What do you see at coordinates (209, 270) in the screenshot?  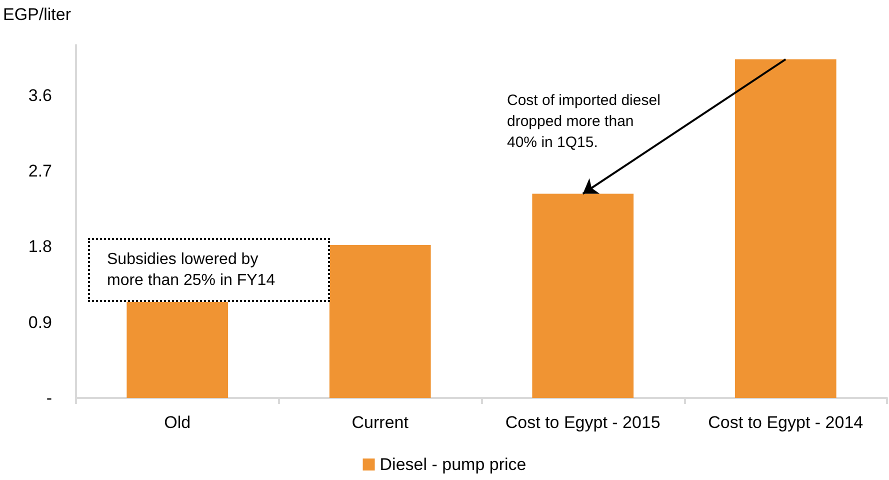 I see `callout-box: Subsidies lowered by more than 25% in FY14` at bounding box center [209, 270].